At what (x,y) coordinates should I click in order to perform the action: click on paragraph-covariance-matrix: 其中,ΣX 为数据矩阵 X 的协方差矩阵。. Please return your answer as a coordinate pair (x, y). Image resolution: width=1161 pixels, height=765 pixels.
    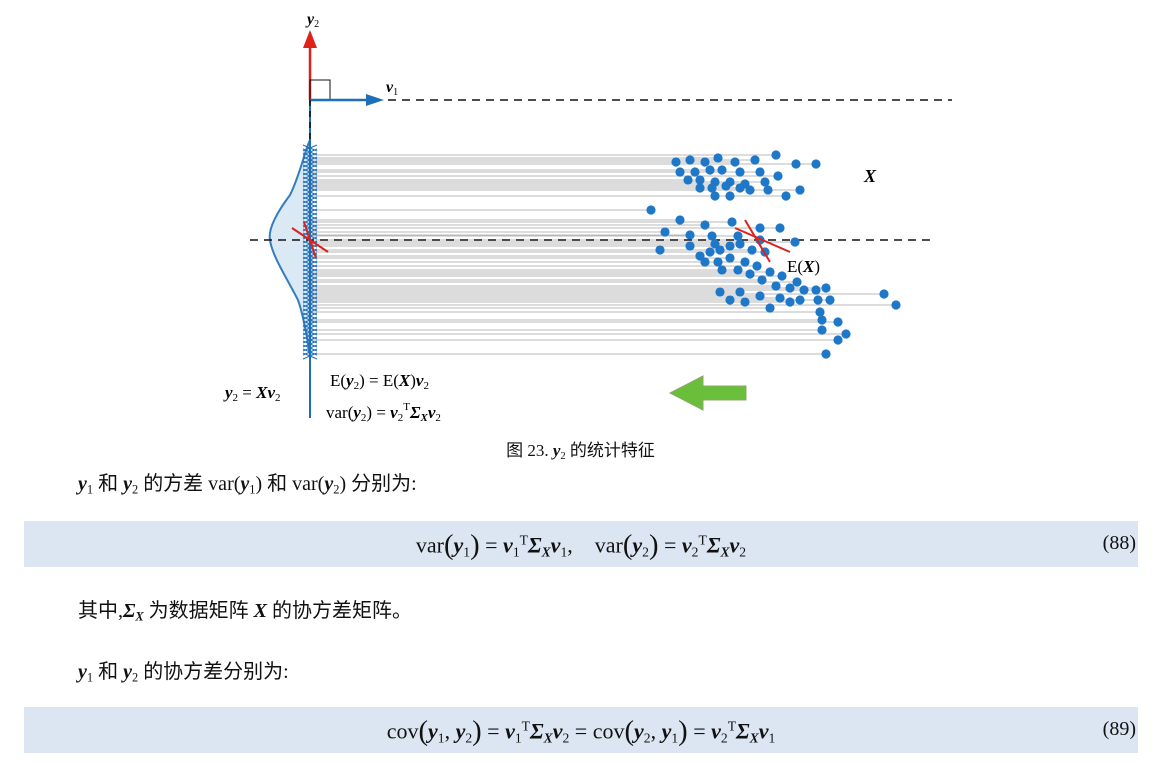
    Looking at the image, I should click on (245, 612).